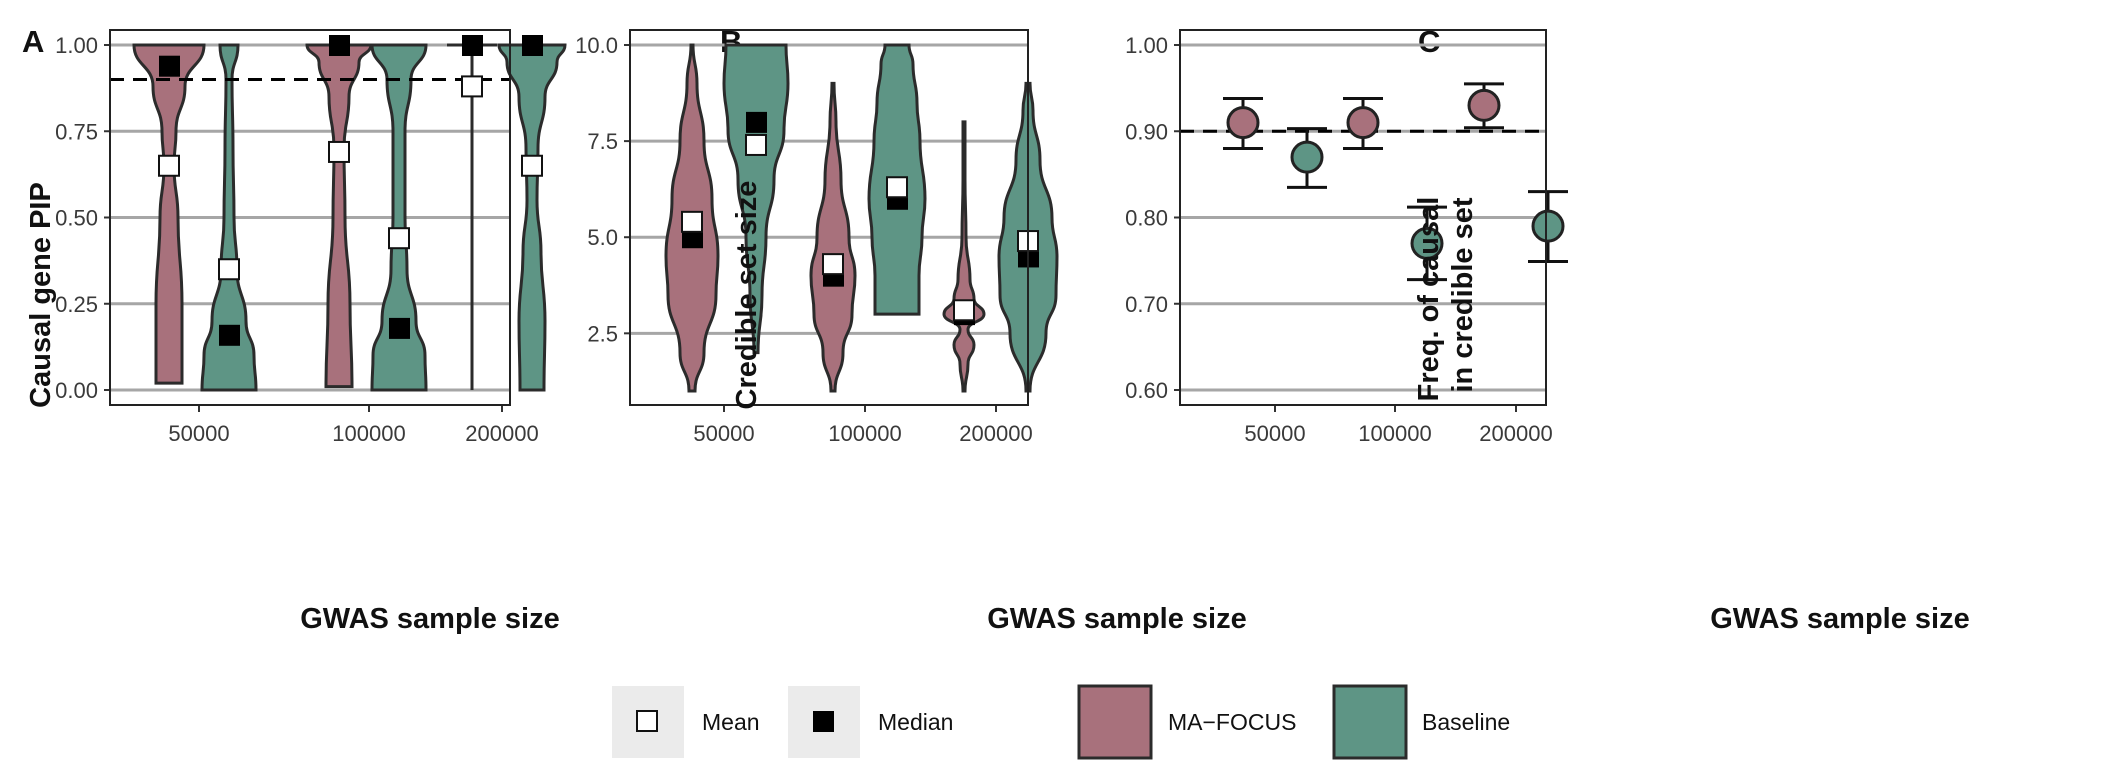 The image size is (2110, 776). I want to click on panel-a-xtick-label: 50000, so click(198, 433).